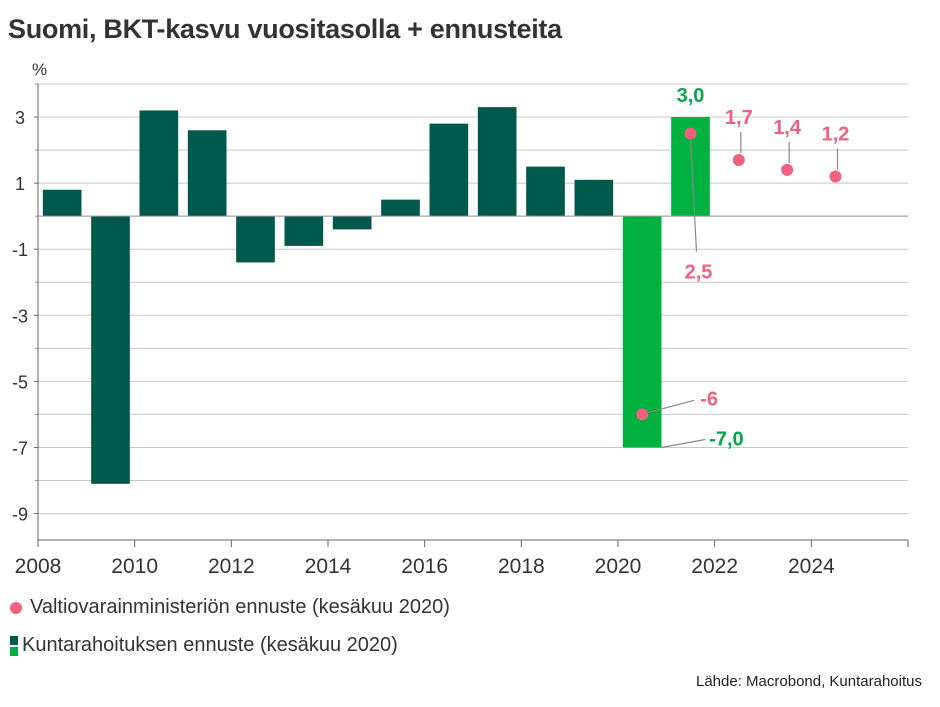 The width and height of the screenshot is (940, 707). What do you see at coordinates (739, 274) in the screenshot?
I see `point-series` at bounding box center [739, 274].